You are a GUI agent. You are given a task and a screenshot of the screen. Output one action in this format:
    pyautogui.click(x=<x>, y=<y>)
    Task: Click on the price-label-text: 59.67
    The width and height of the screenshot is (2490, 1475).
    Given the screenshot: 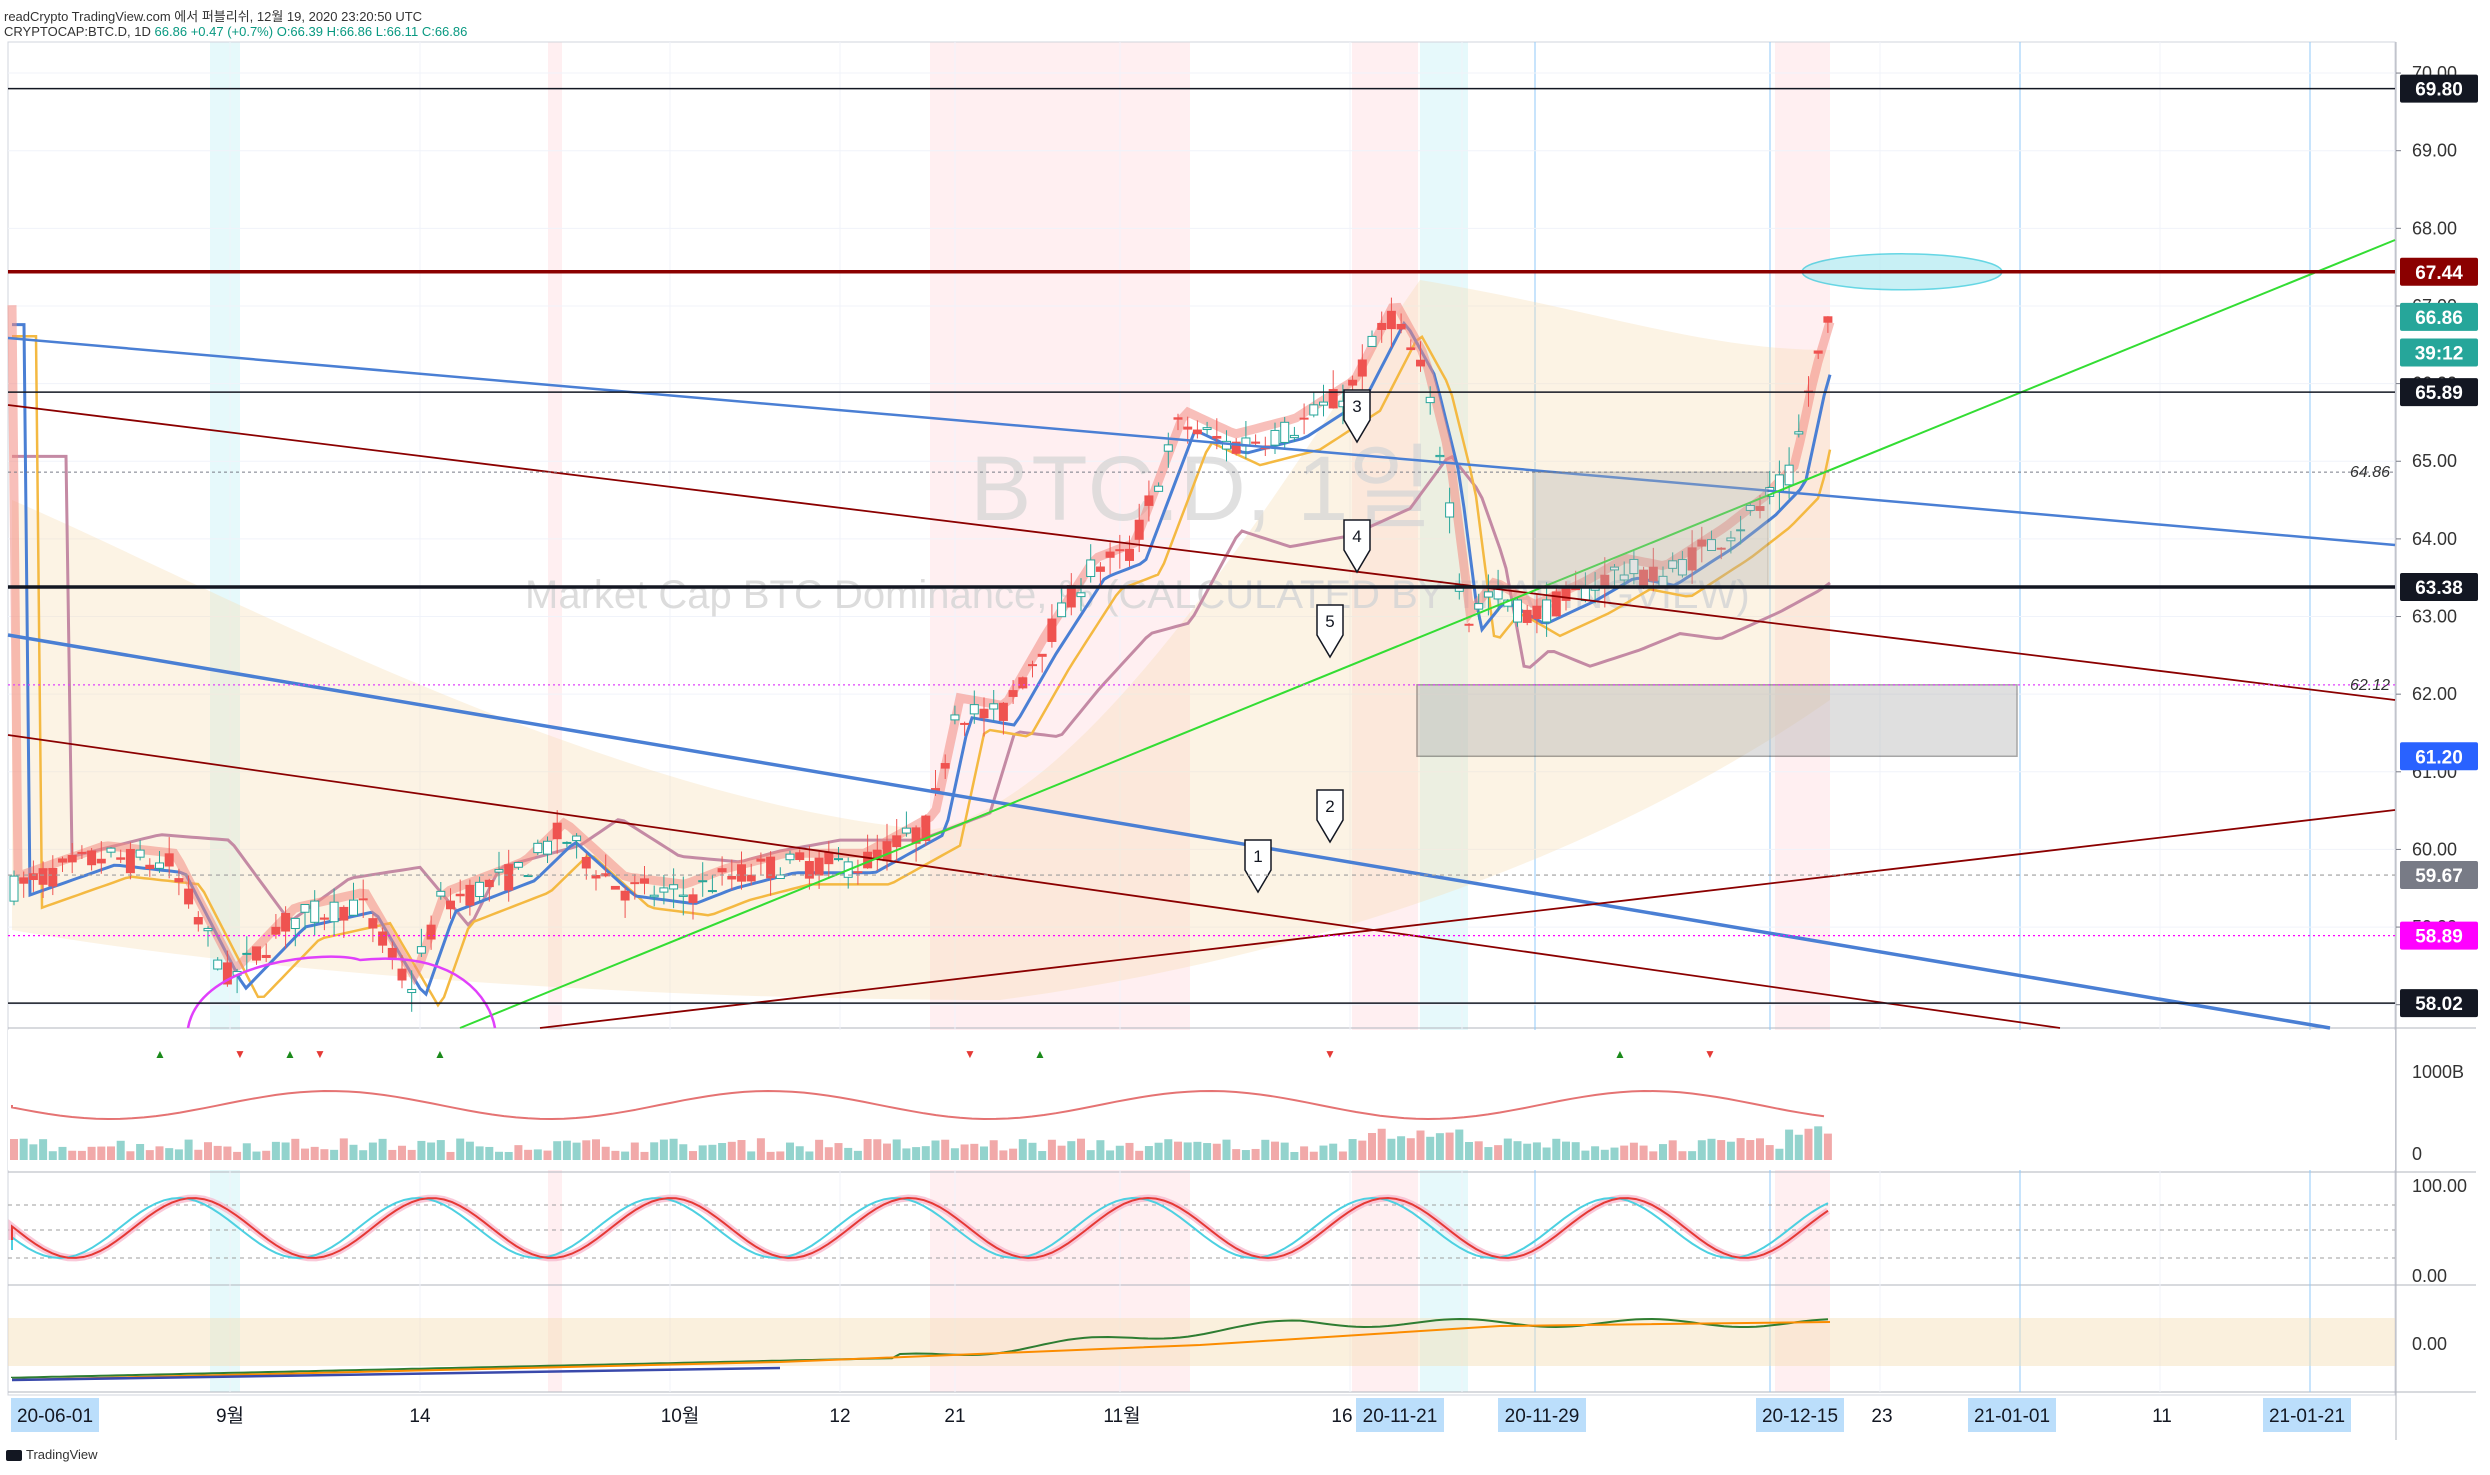 What is the action you would take?
    pyautogui.click(x=2439, y=876)
    